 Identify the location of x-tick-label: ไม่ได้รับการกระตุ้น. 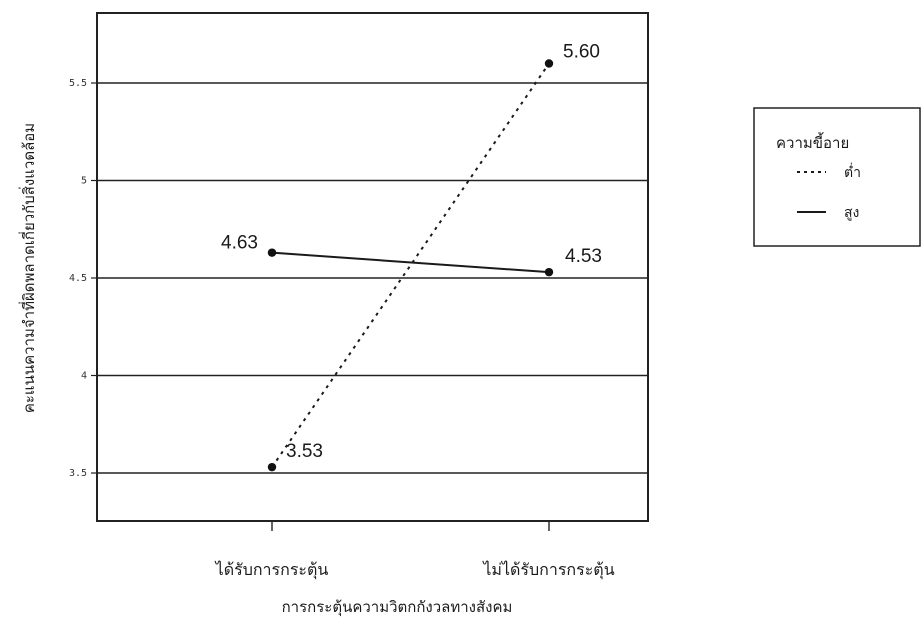
(547, 570).